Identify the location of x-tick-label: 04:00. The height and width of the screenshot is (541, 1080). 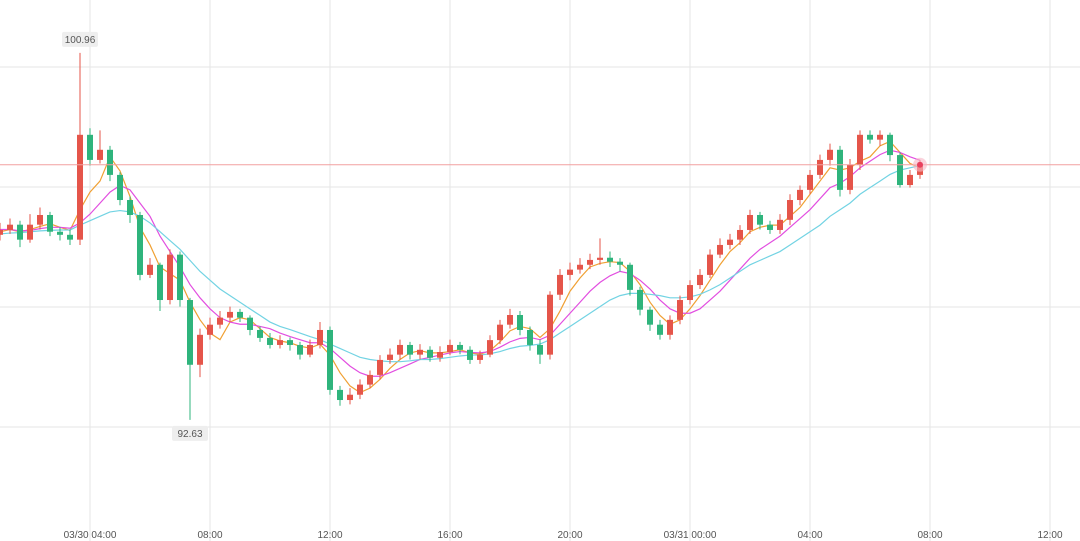
(809, 535).